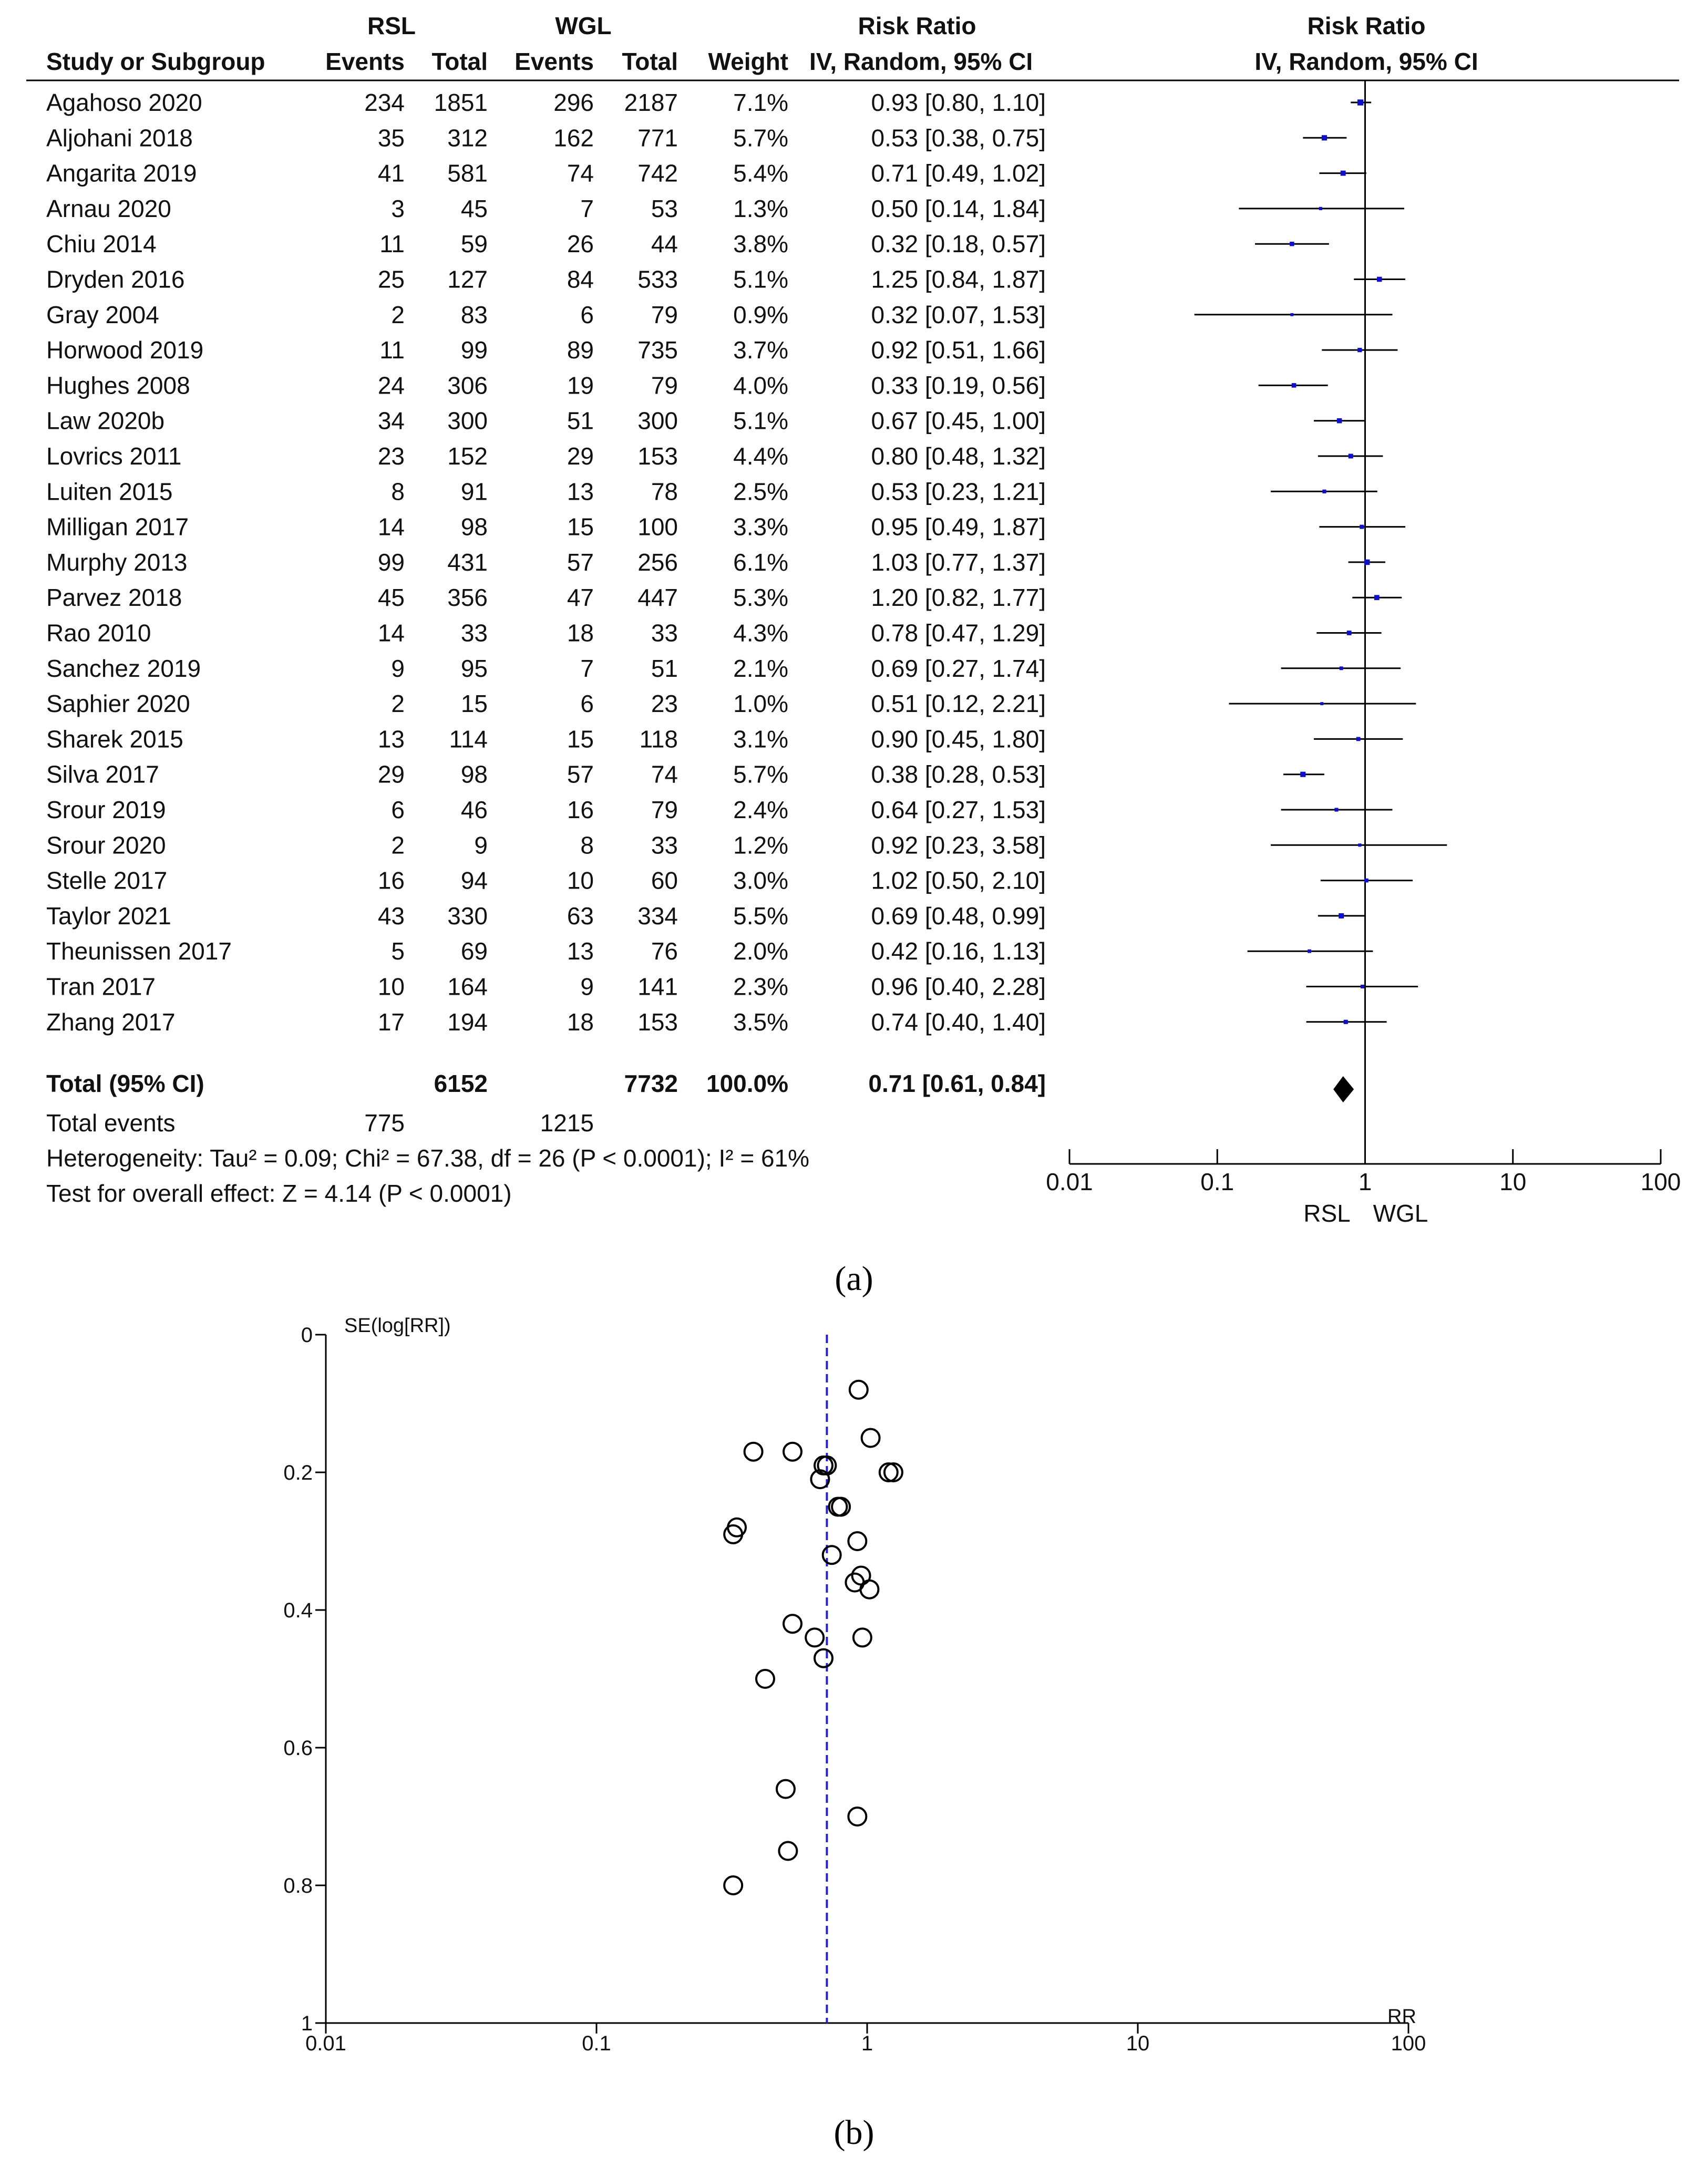 Image resolution: width=1708 pixels, height=2167 pixels. What do you see at coordinates (760, 986) in the screenshot?
I see `weight-value: 2.3%` at bounding box center [760, 986].